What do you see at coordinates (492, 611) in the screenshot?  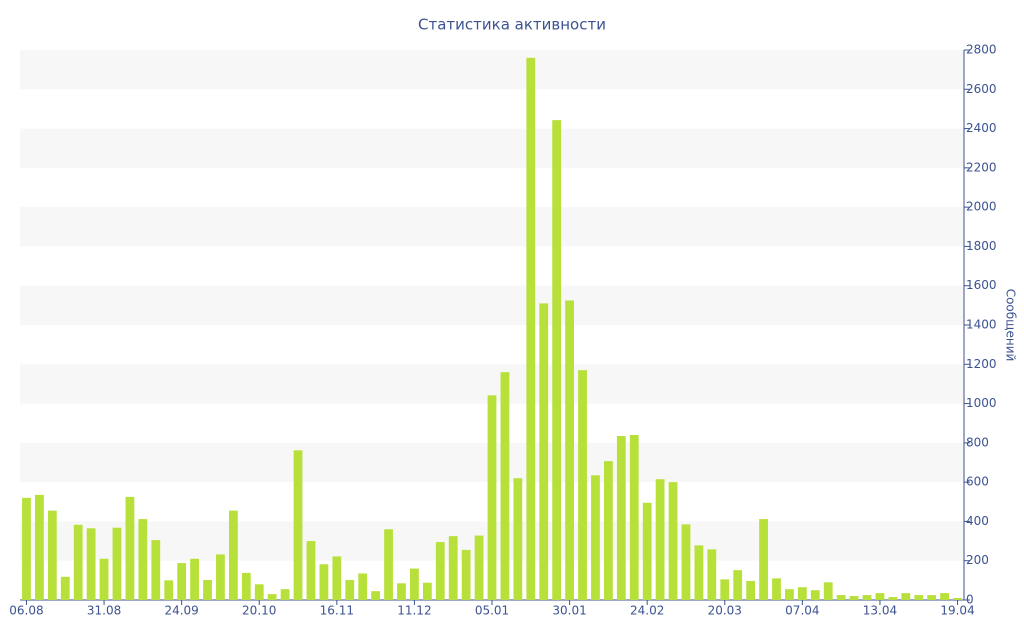 I see `x-tick-label: 05.01` at bounding box center [492, 611].